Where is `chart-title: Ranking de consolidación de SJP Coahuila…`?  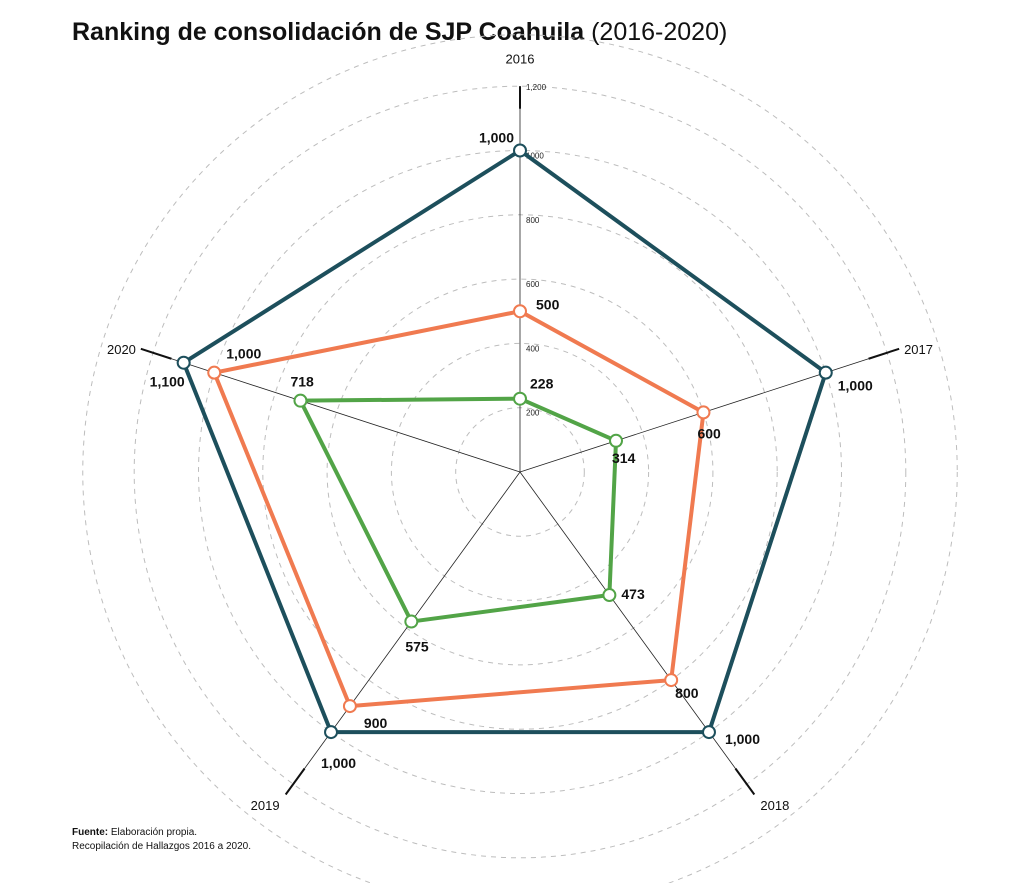 chart-title: Ranking de consolidación de SJP Coahuila… is located at coordinates (399, 32).